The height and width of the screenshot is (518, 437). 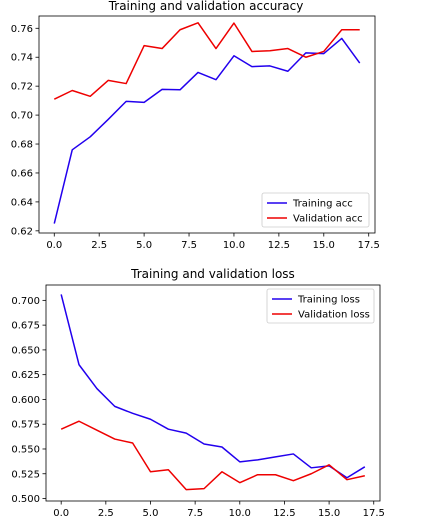 I want to click on accuracy-x-tick-label: 5.0, so click(x=144, y=245).